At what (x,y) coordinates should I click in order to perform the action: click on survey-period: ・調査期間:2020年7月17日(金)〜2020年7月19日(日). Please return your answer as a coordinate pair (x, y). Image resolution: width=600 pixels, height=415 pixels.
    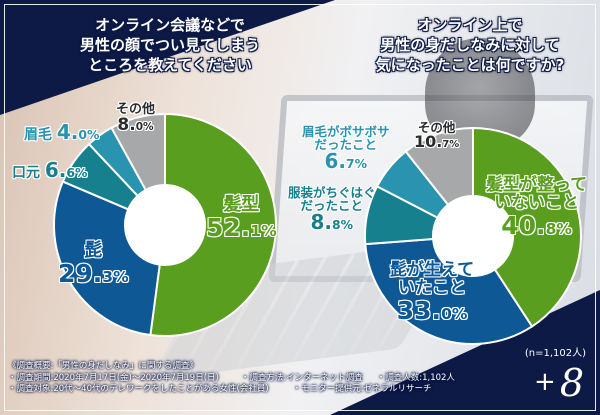
    Looking at the image, I should click on (113, 377).